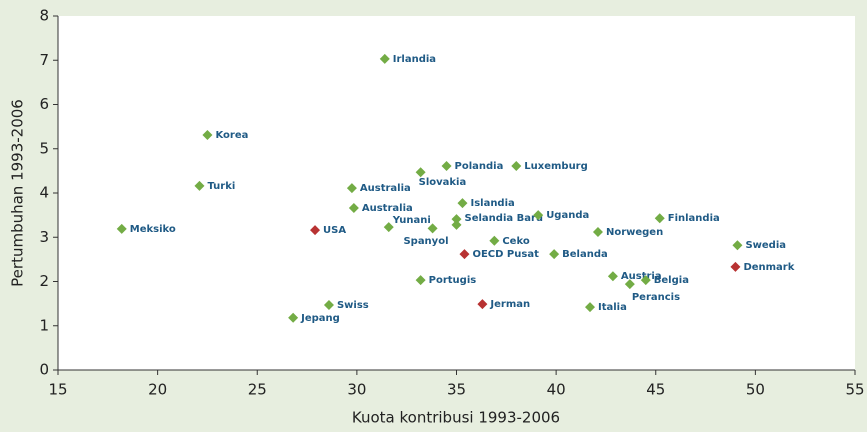  I want to click on x-tick-label: 45, so click(655, 390).